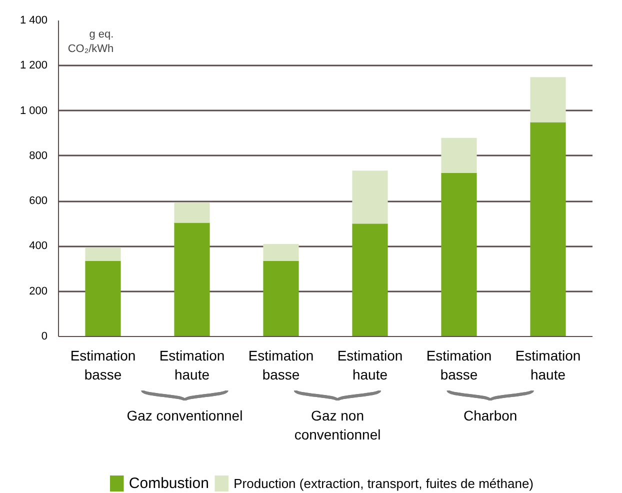  What do you see at coordinates (168, 483) in the screenshot?
I see `legend-label: Combustion` at bounding box center [168, 483].